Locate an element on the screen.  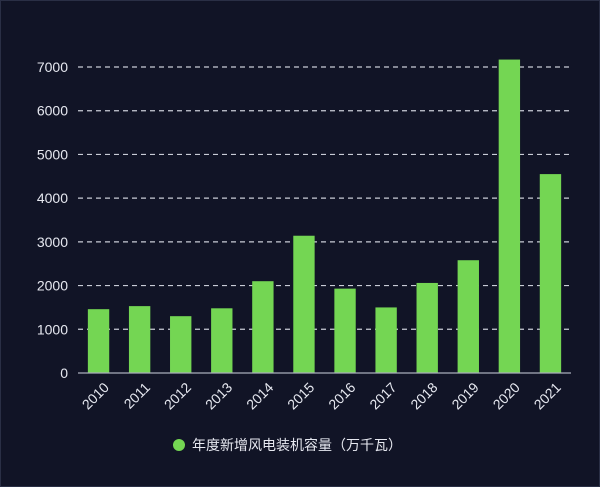
bar-2015 is located at coordinates (304, 304).